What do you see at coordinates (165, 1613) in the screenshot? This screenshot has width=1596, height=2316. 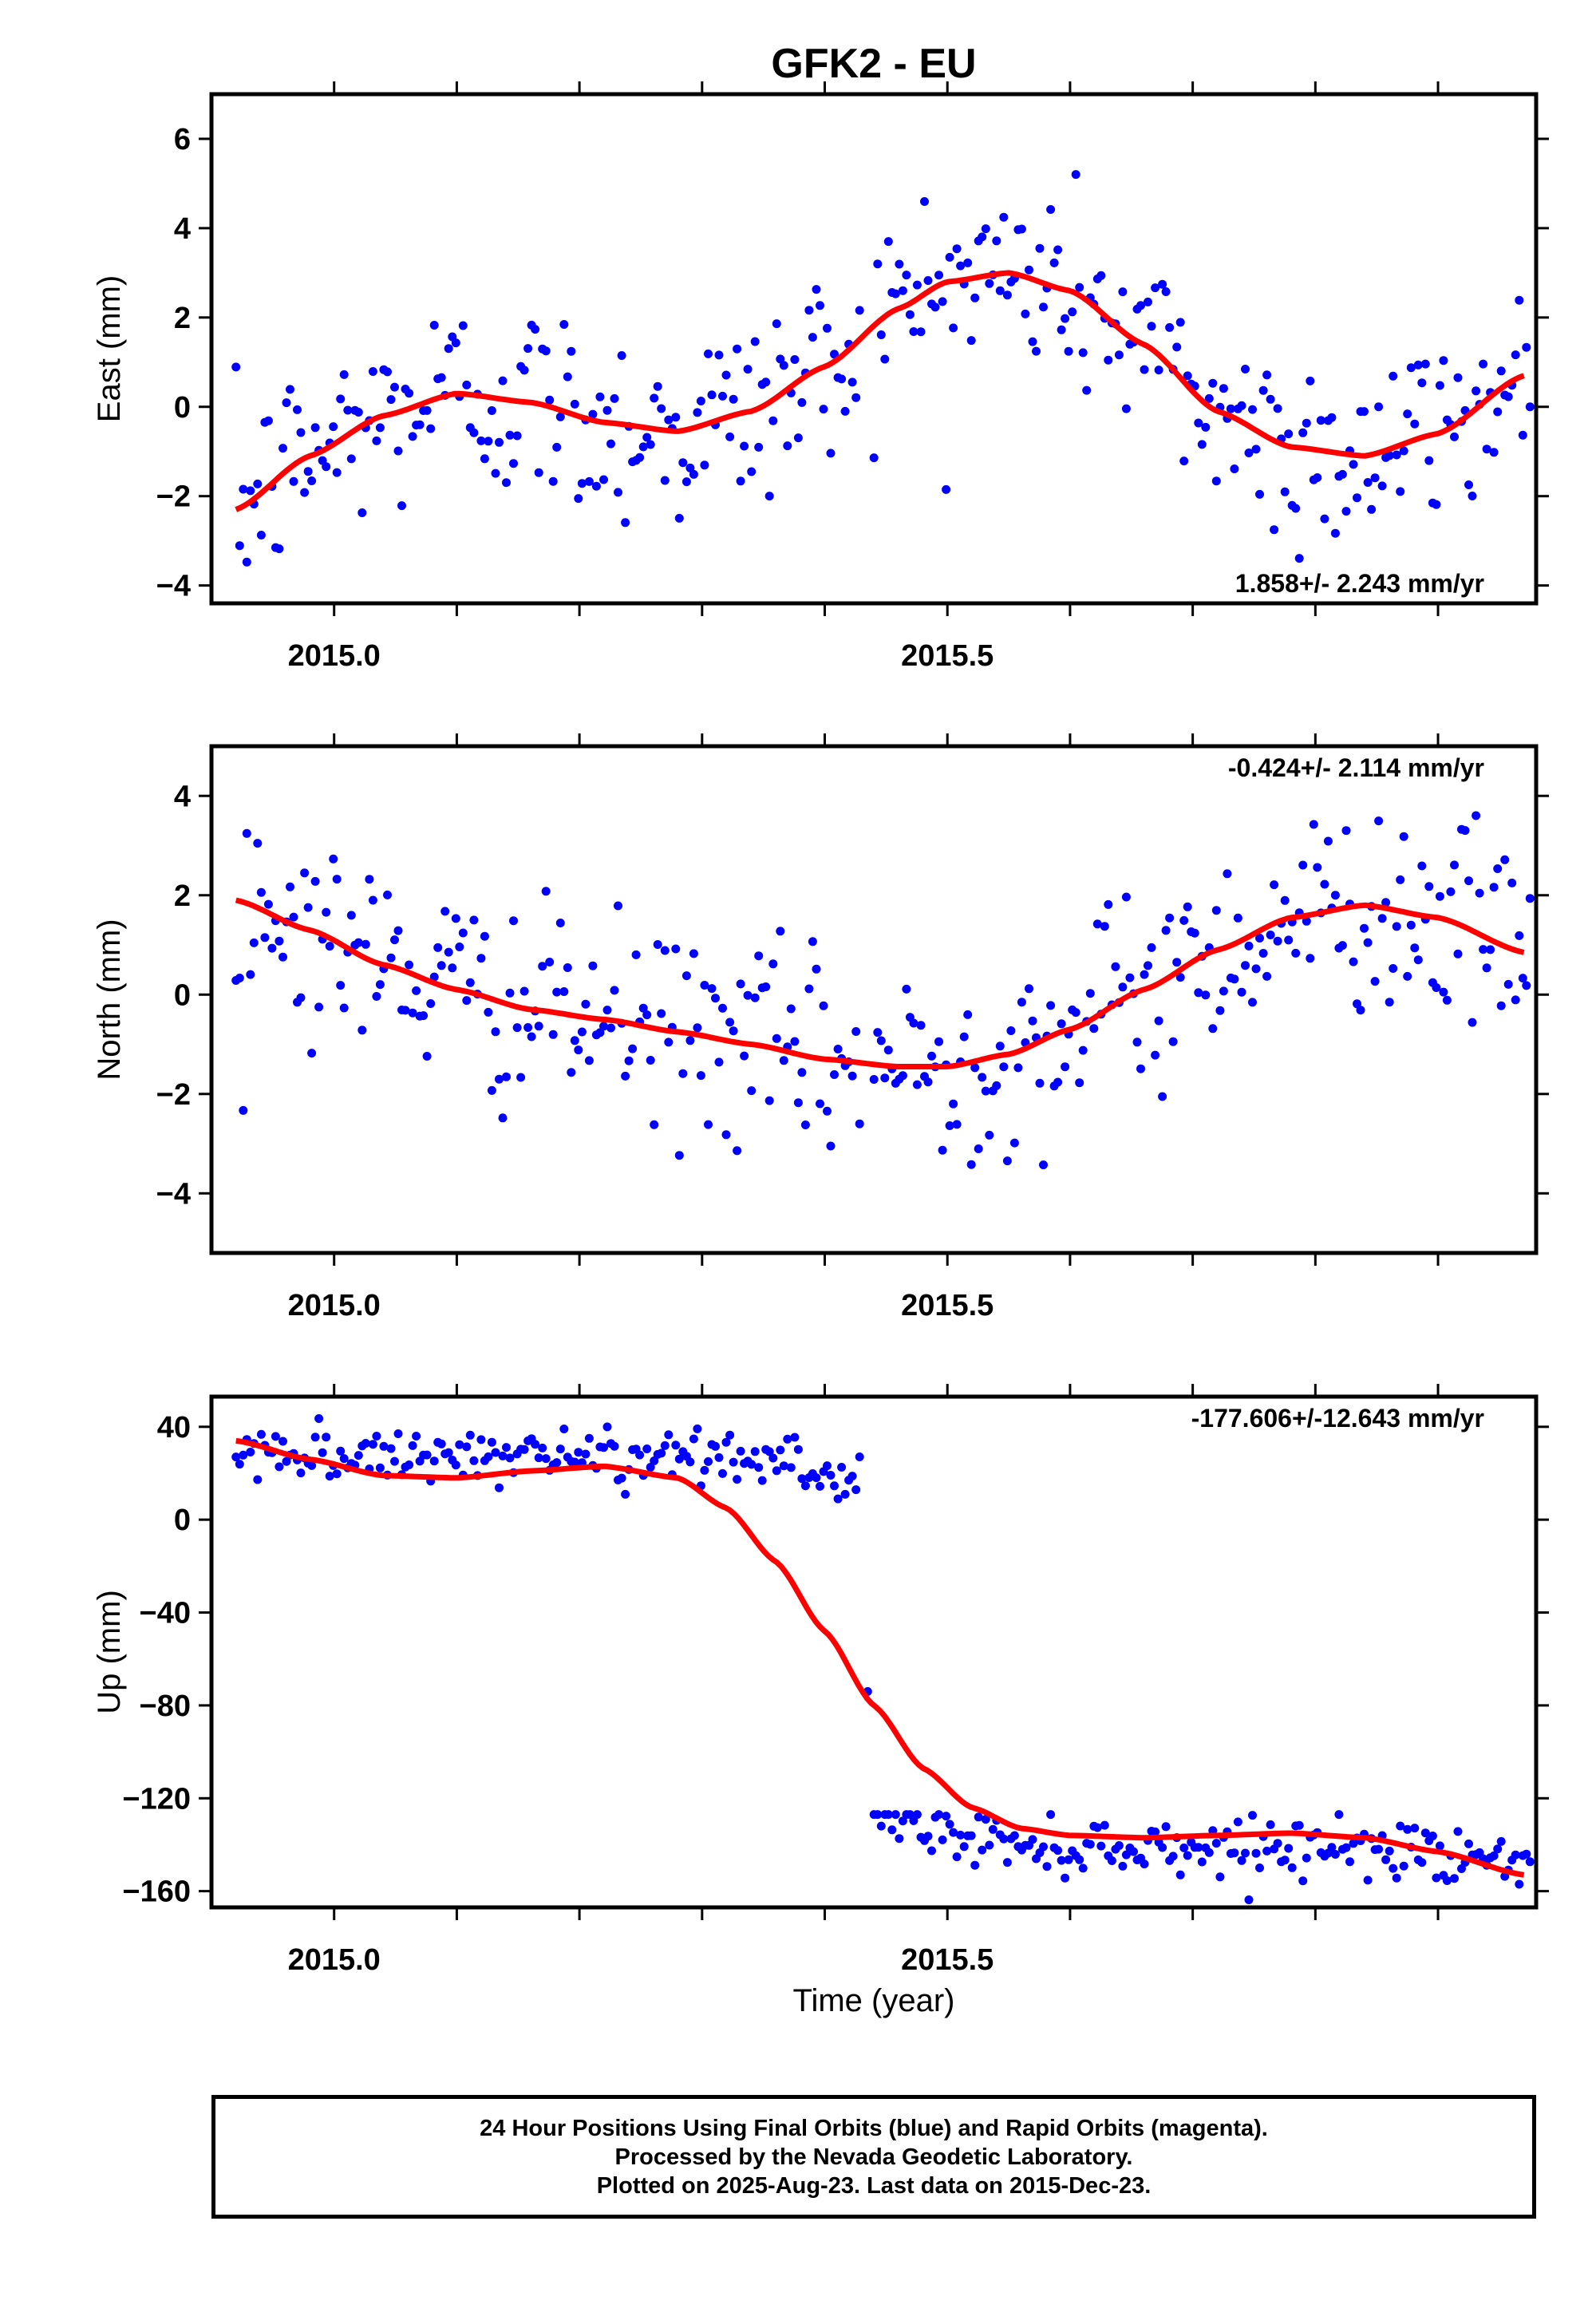 I see `y-tick-label: −40` at bounding box center [165, 1613].